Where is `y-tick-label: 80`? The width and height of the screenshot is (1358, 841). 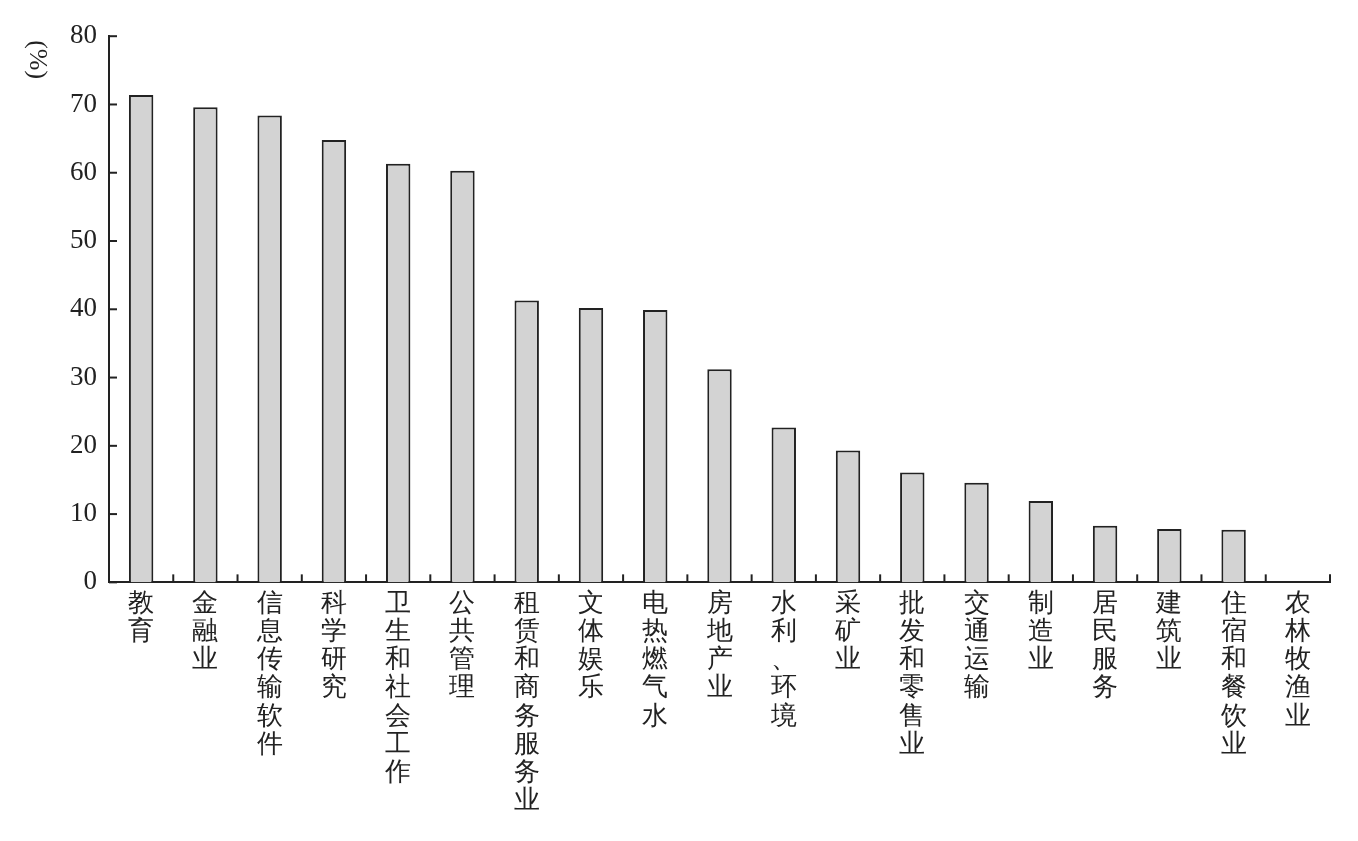
y-tick-label: 80 is located at coordinates (83, 34).